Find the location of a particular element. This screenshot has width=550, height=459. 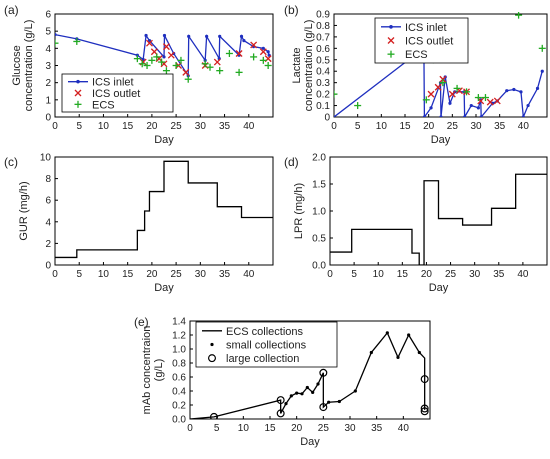

legend-label: small collections is located at coordinates (266, 346).